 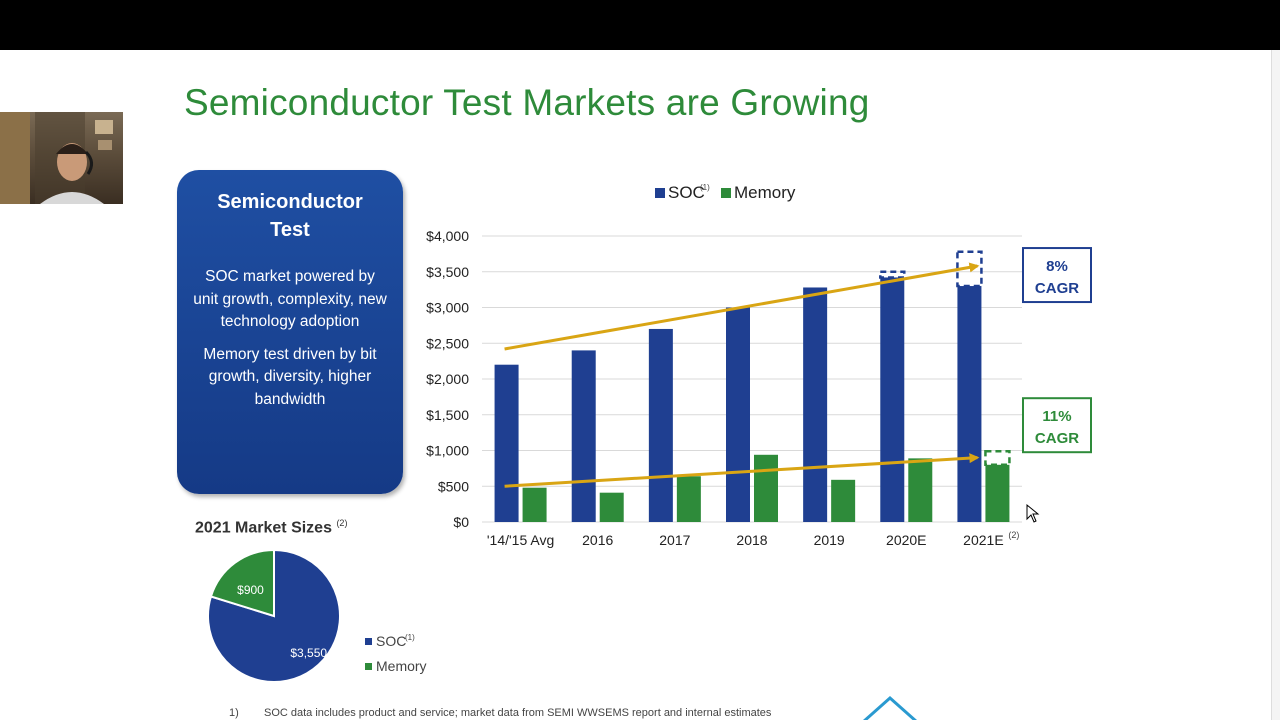 What do you see at coordinates (751, 540) in the screenshot?
I see `x-tick-label: 2018` at bounding box center [751, 540].